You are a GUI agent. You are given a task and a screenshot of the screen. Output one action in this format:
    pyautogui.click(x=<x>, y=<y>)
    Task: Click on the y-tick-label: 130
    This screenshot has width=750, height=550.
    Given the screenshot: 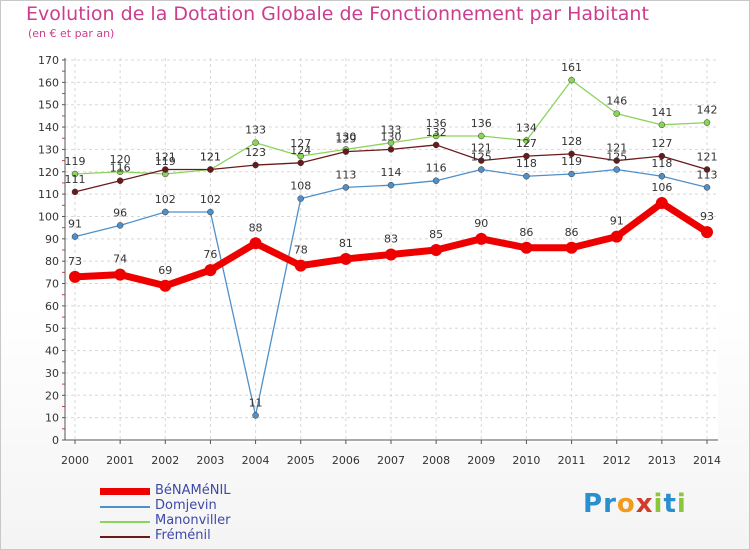 What is the action you would take?
    pyautogui.click(x=48, y=149)
    